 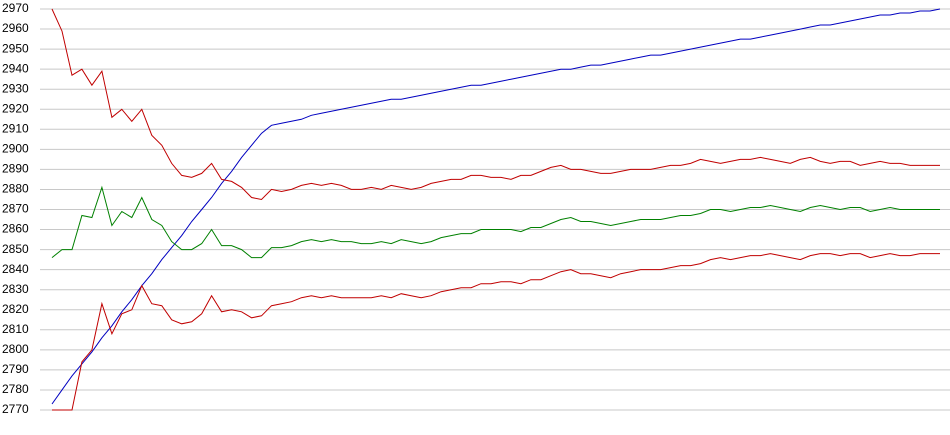 I want to click on y-tick-label: 2810, so click(x=15, y=329).